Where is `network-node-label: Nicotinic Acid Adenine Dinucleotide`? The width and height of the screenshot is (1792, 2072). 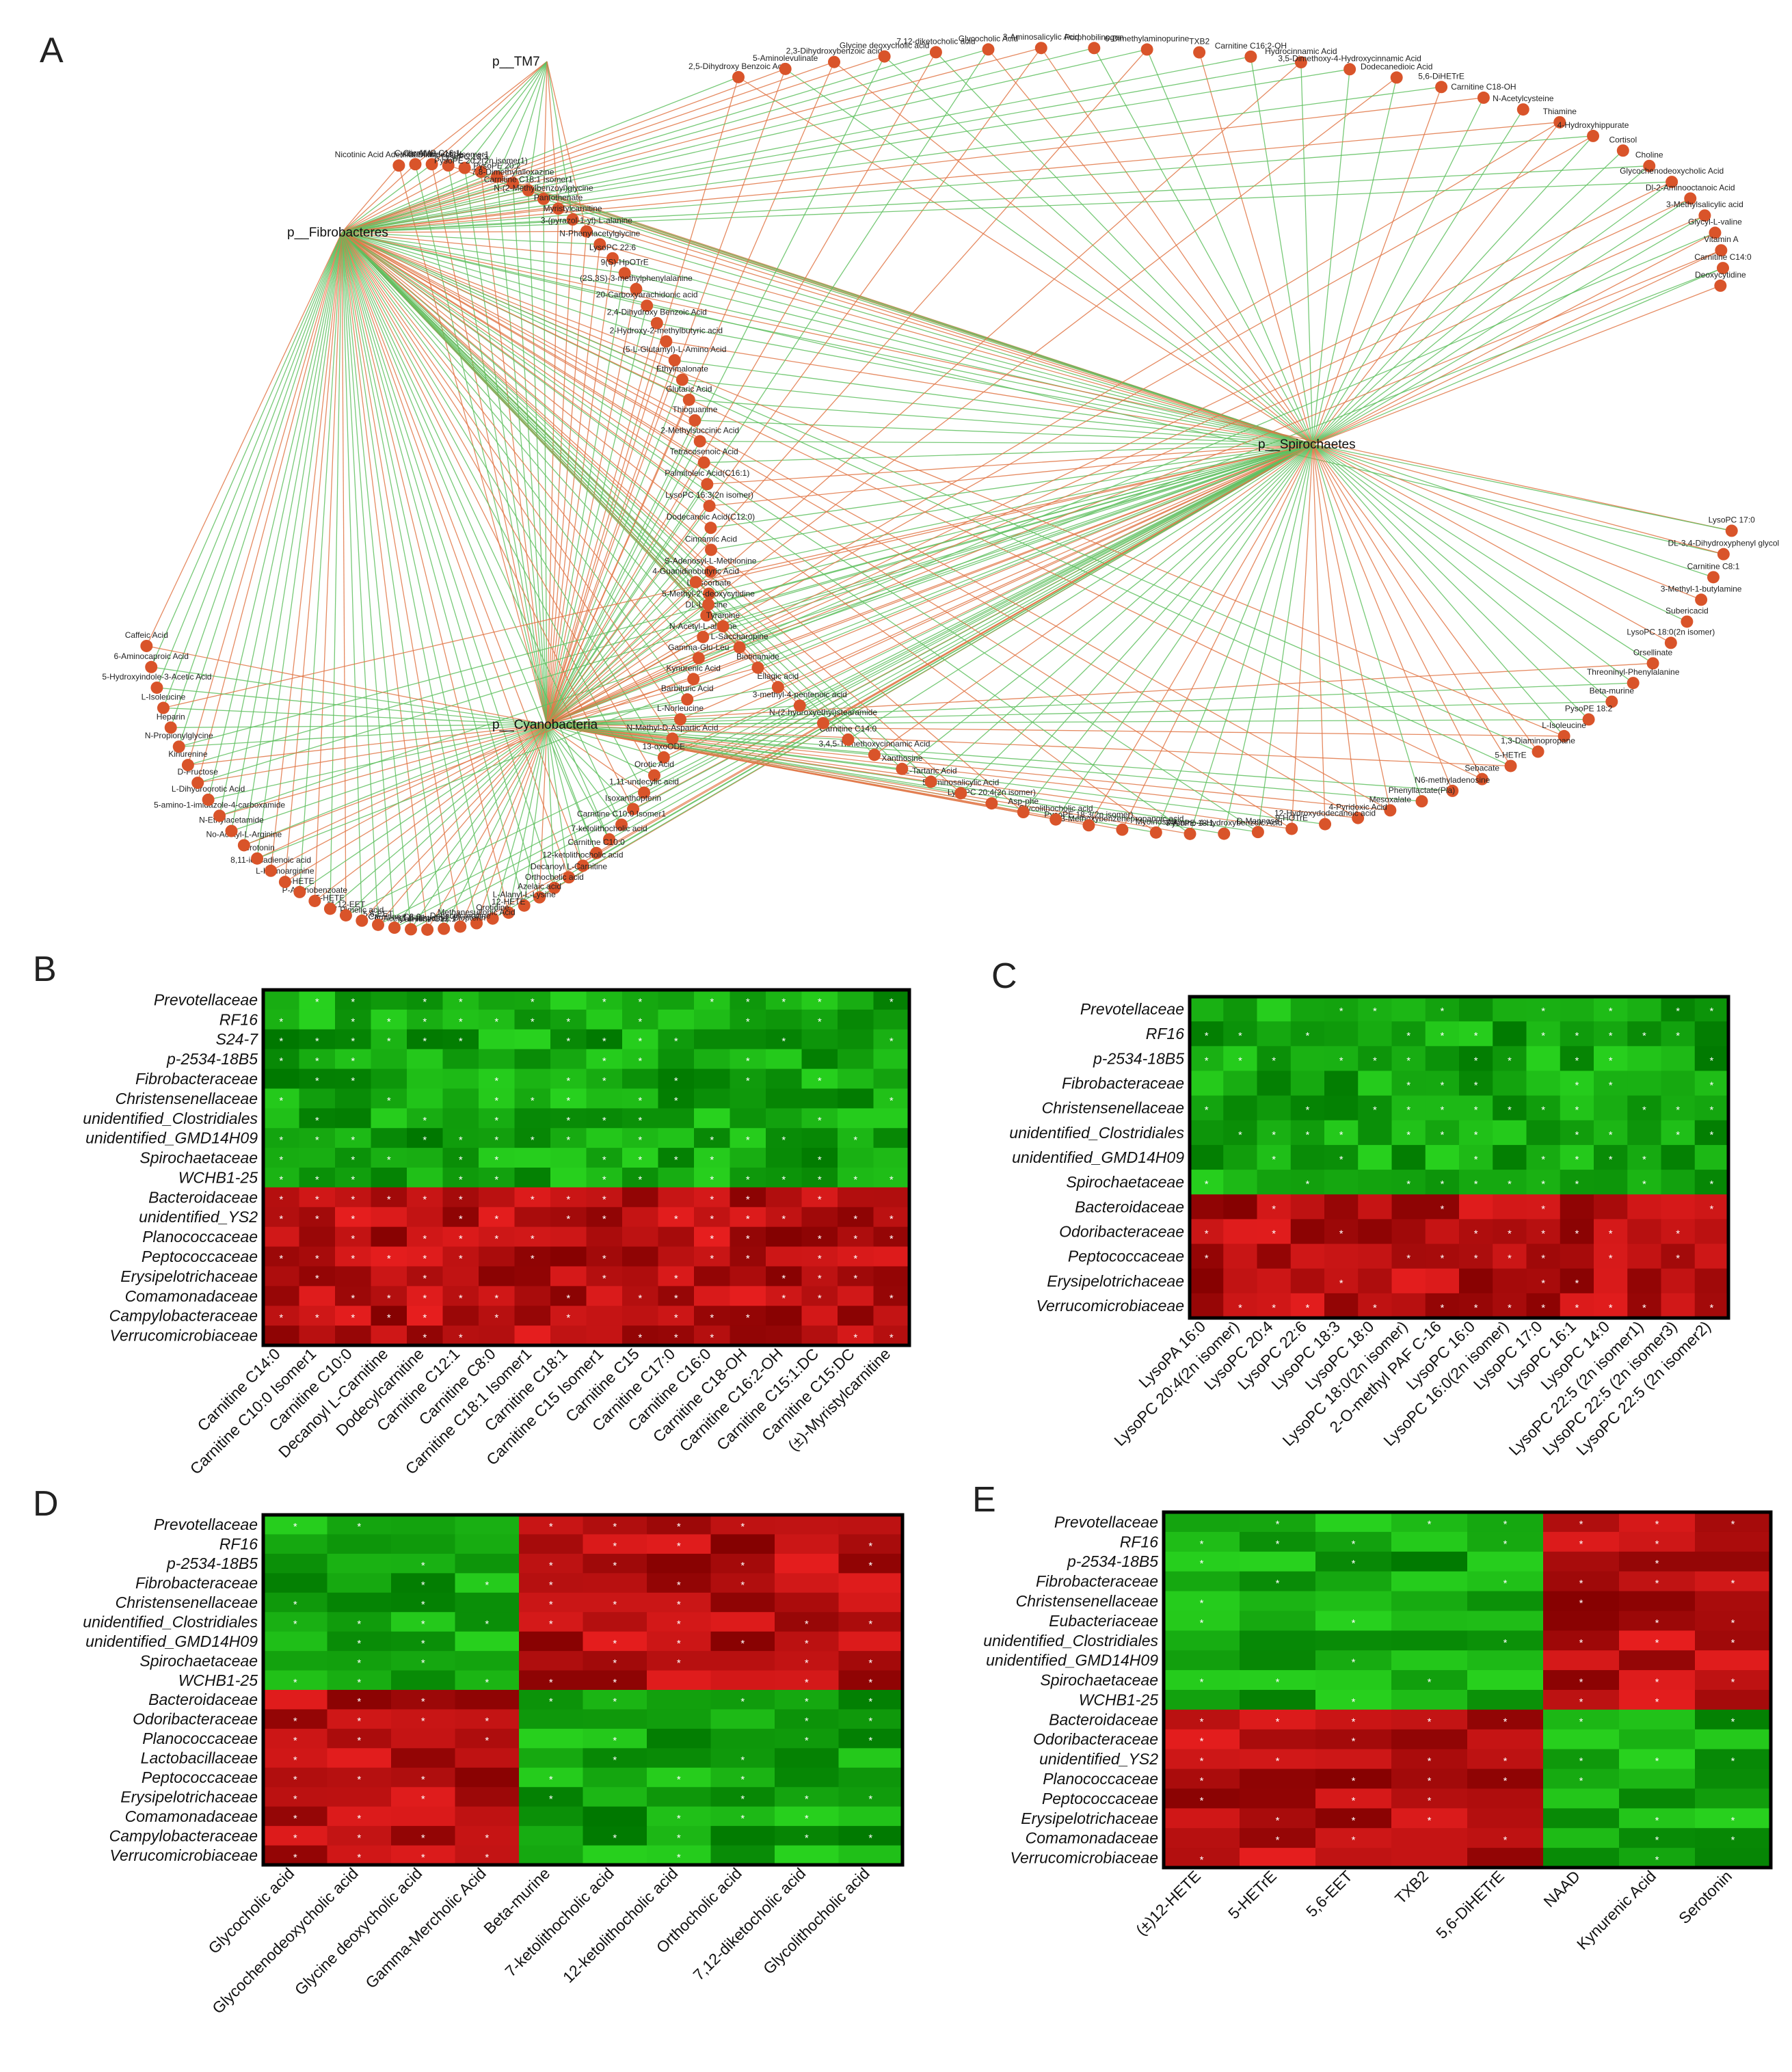
network-node-label: Nicotinic Acid Adenine Dinucleotide is located at coordinates (400, 155).